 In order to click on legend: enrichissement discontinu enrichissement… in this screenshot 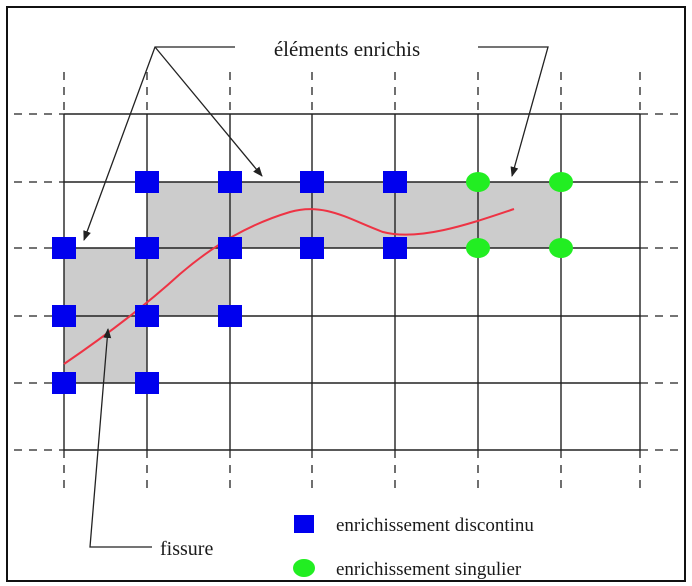, I will do `click(413, 547)`.